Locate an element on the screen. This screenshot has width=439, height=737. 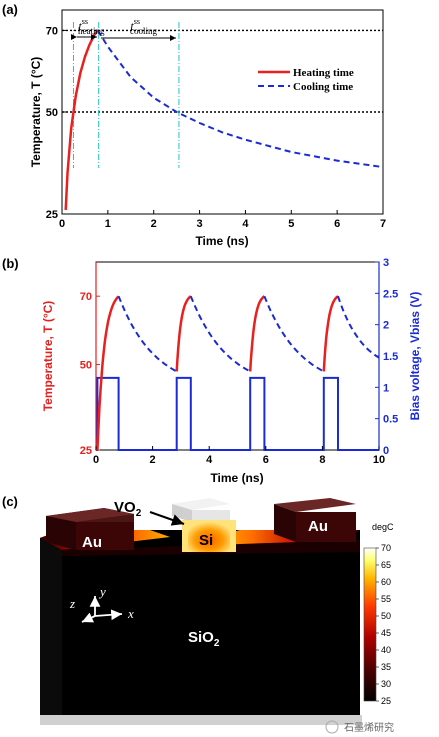
x-tick-label-1: 1 is located at coordinates (108, 224).